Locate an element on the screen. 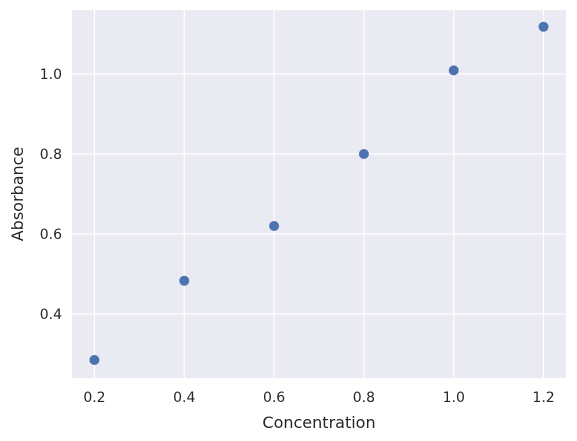  y-tick-label: 1.0 is located at coordinates (51, 75).